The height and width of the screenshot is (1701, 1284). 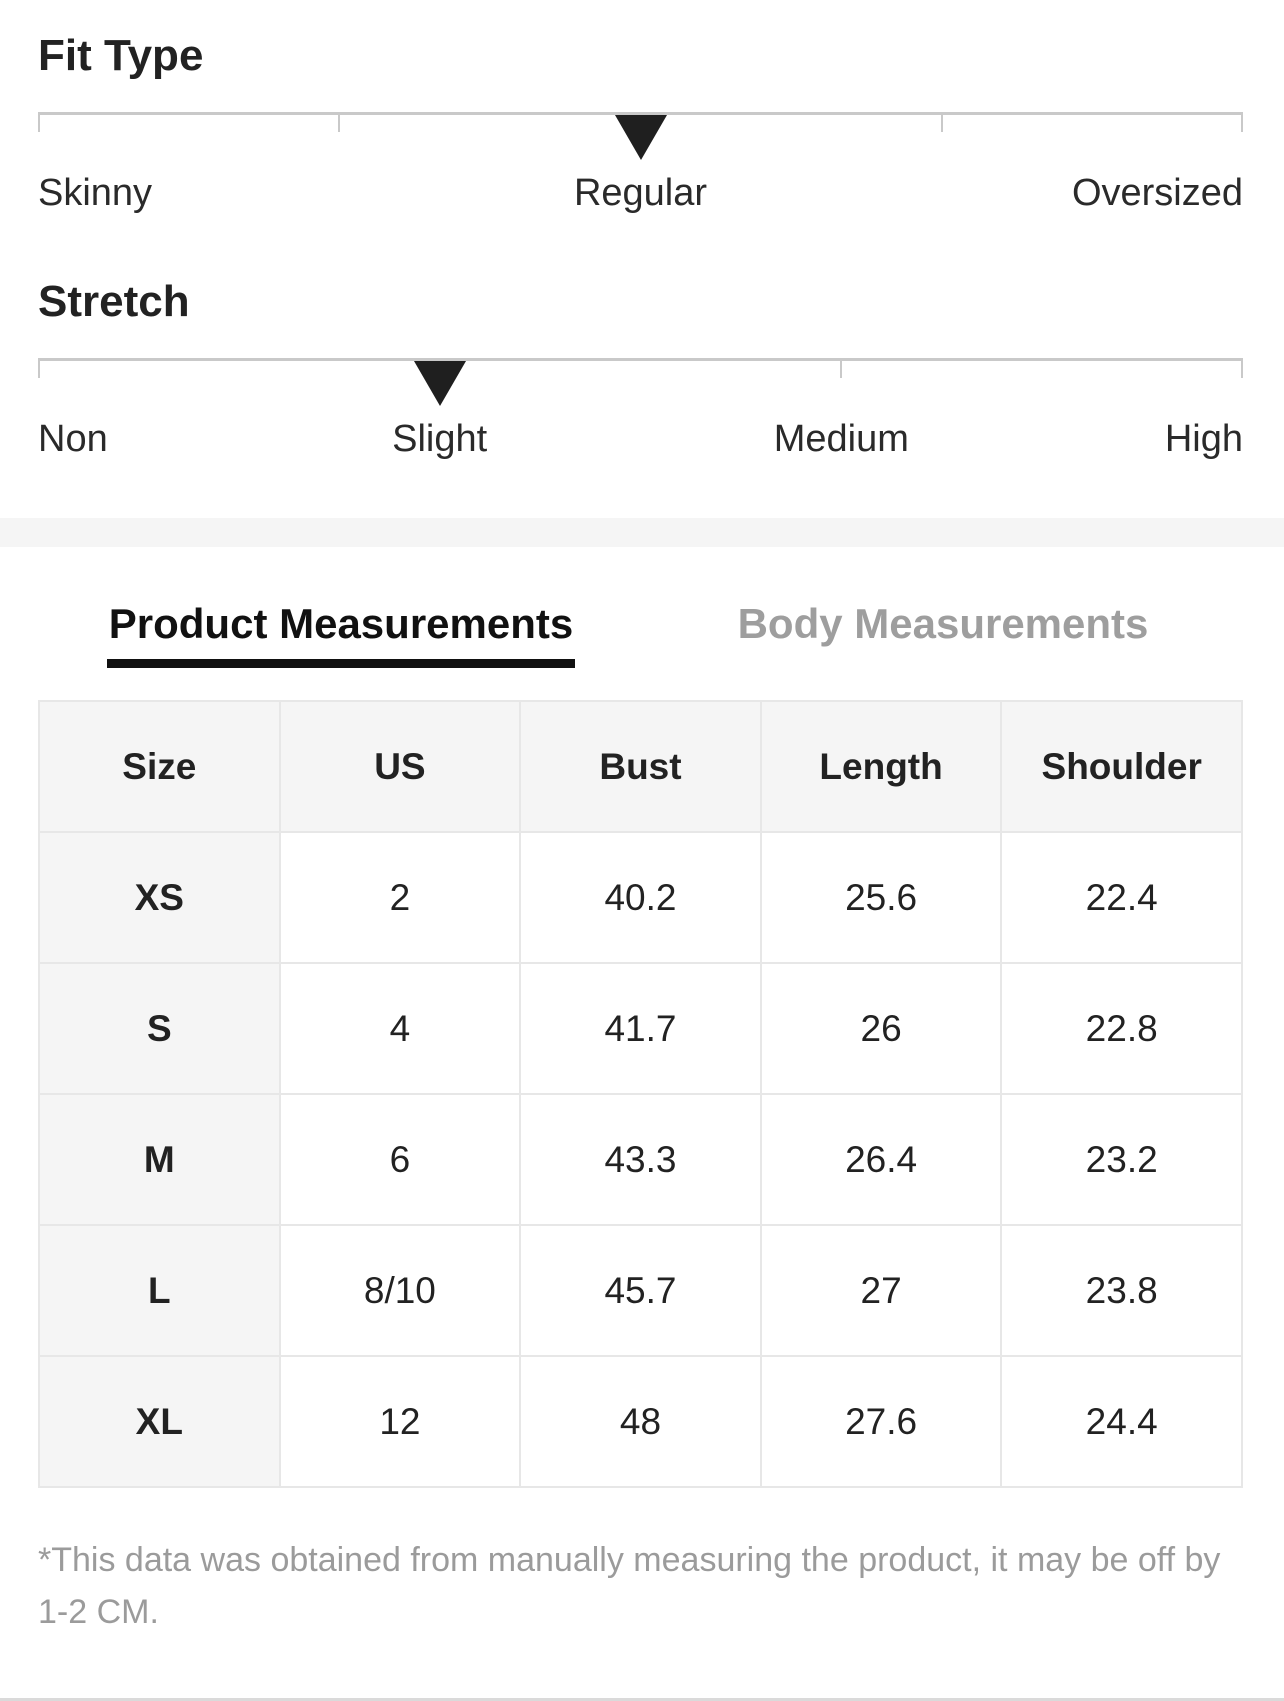 I want to click on scale-label-regular: Regular, so click(x=640, y=193).